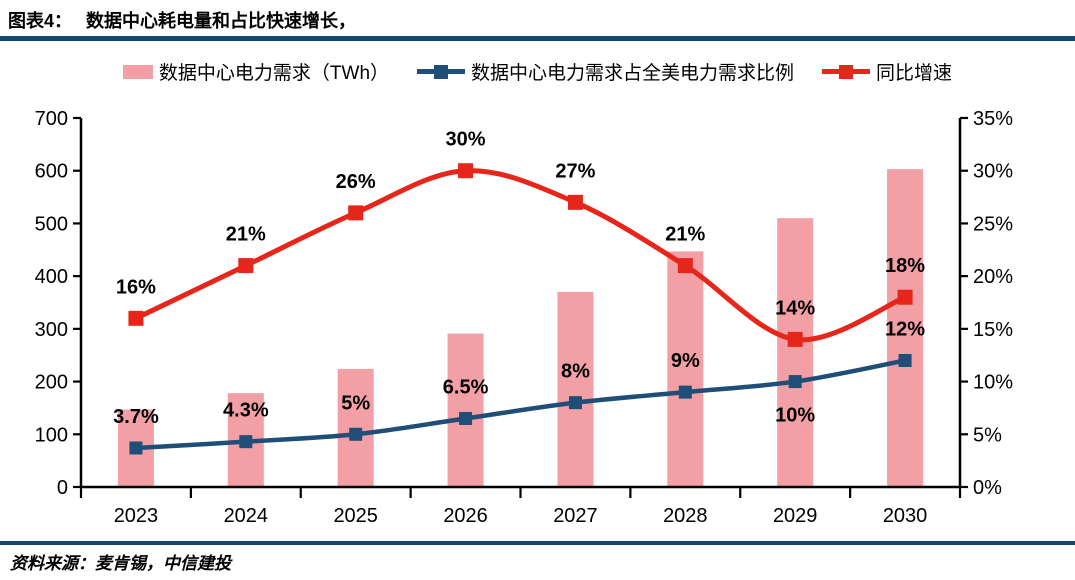 The height and width of the screenshot is (580, 1075). I want to click on share-value-label: 12%, so click(905, 329).